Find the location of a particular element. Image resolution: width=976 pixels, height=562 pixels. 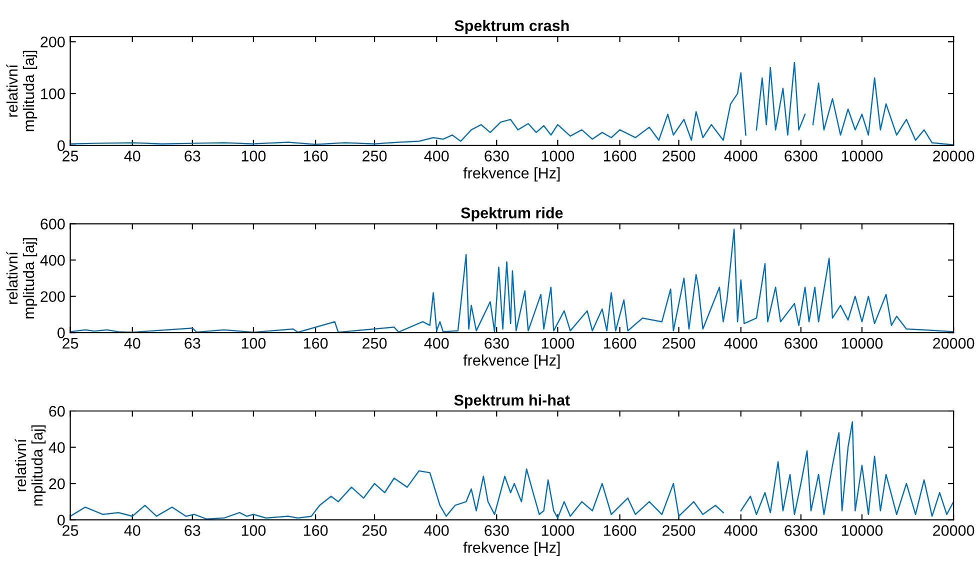

y-tick-label: 400 is located at coordinates (52, 260).